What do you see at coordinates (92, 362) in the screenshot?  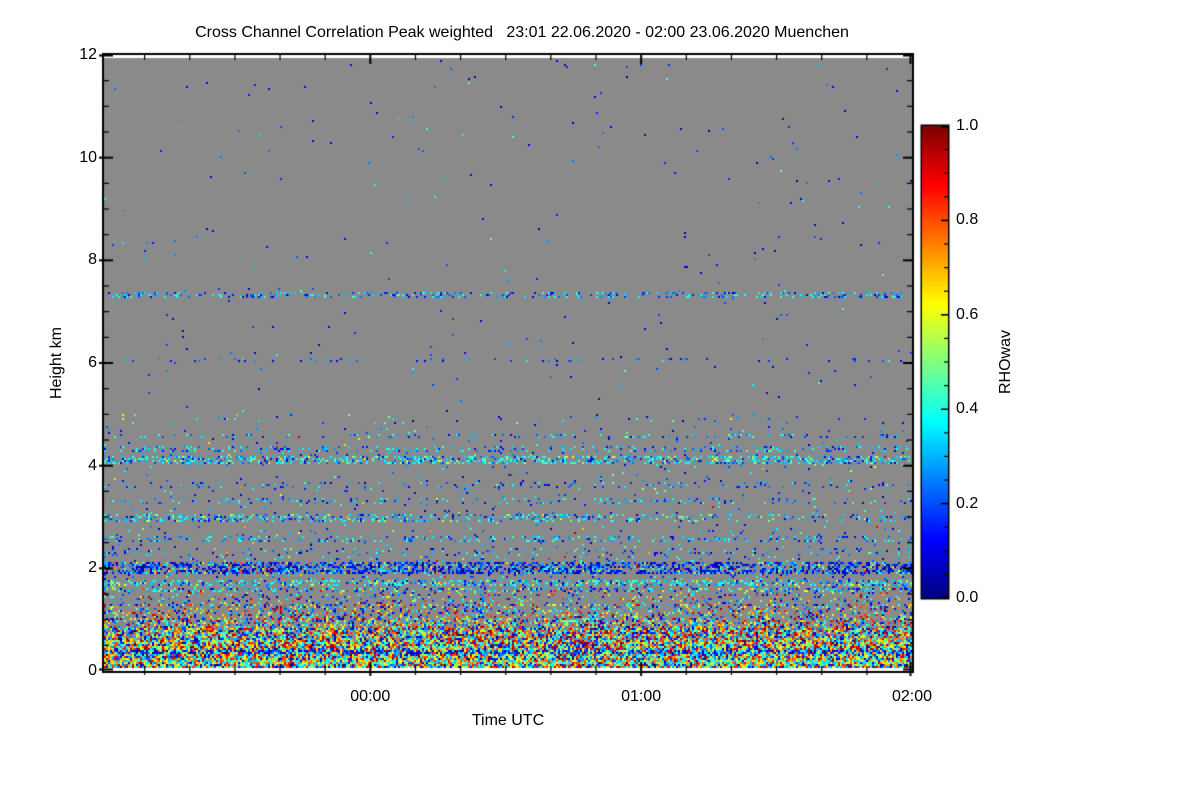 I see `y-tick-label: 6` at bounding box center [92, 362].